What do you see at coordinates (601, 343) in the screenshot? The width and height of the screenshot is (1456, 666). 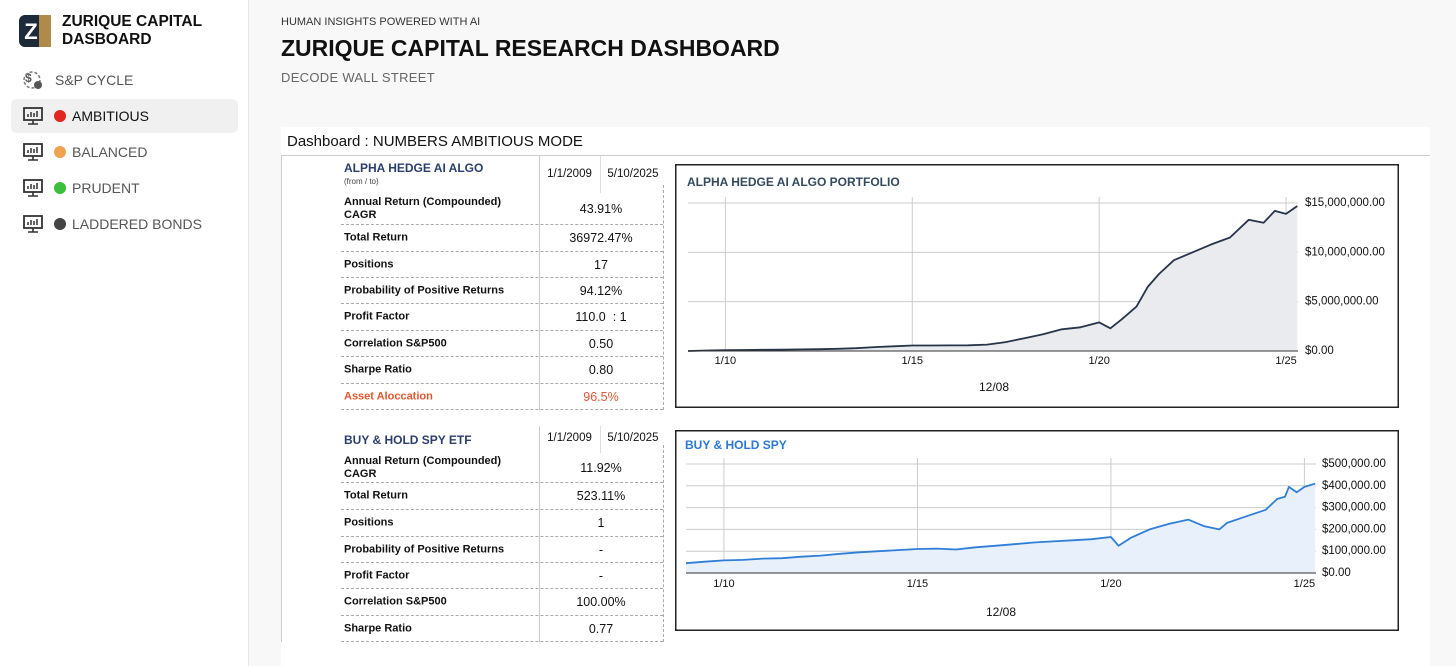 I see `row-value: 0.50` at bounding box center [601, 343].